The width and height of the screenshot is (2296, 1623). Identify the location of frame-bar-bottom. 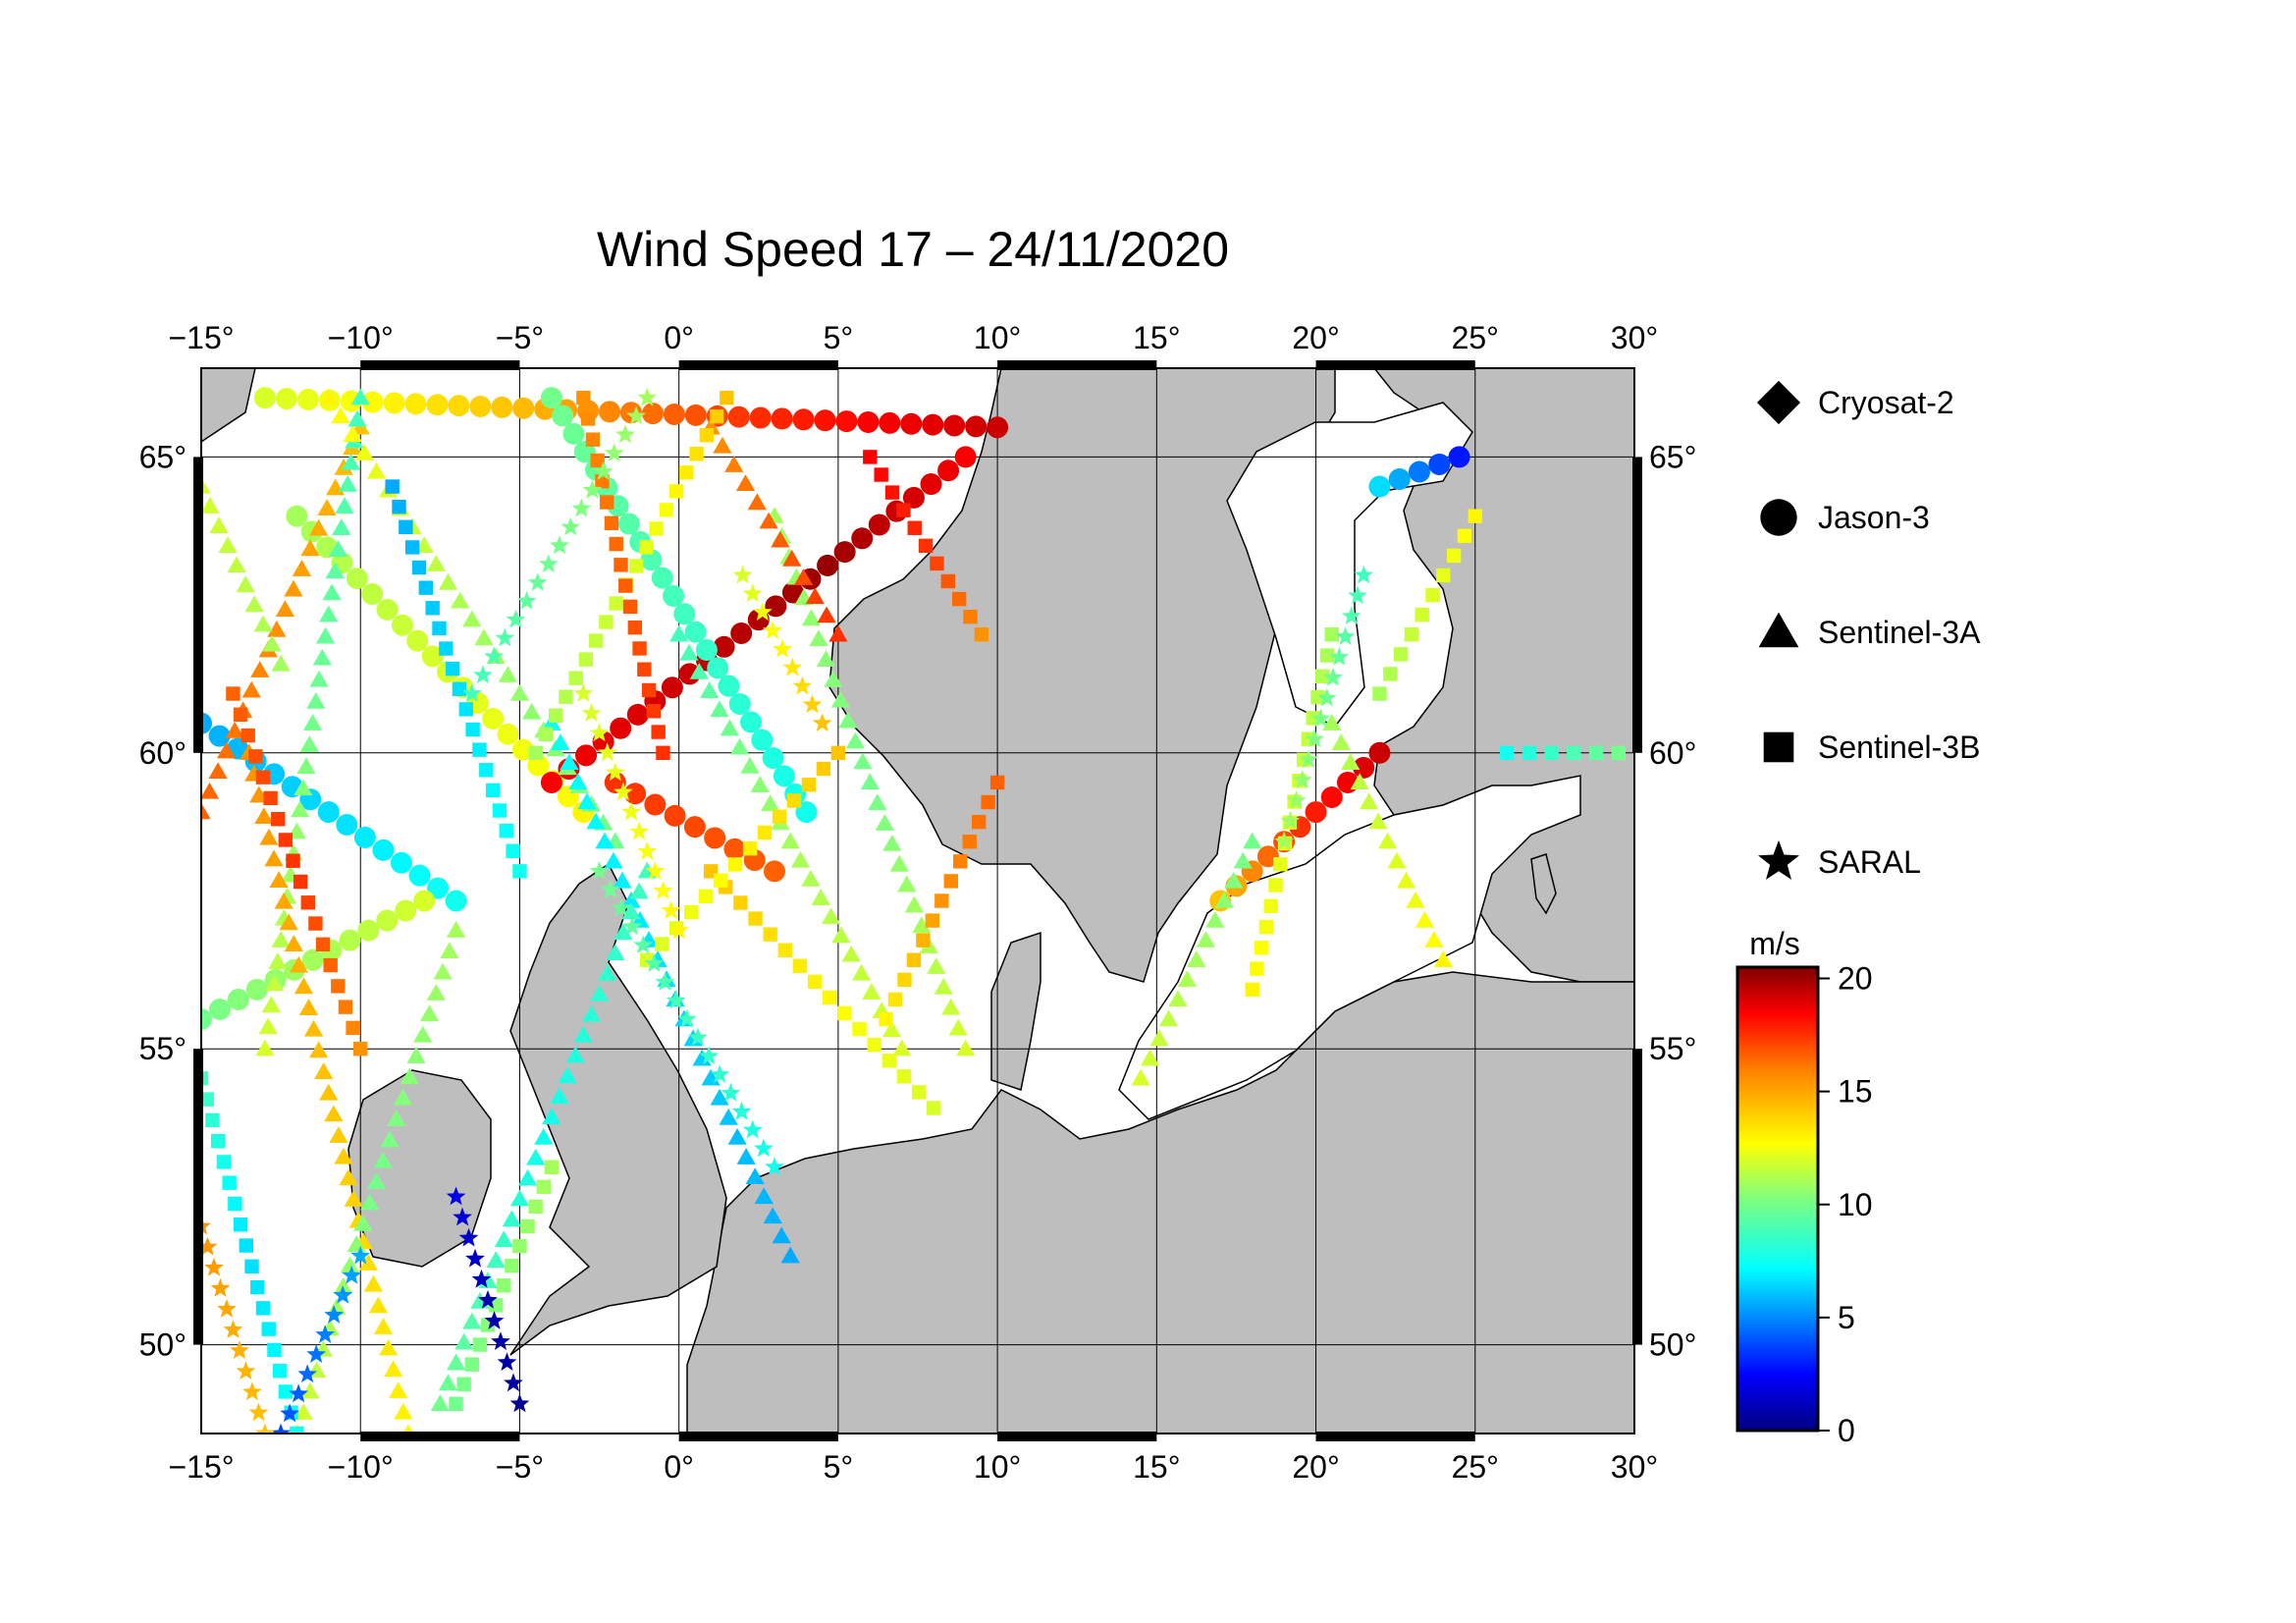
(758, 1436).